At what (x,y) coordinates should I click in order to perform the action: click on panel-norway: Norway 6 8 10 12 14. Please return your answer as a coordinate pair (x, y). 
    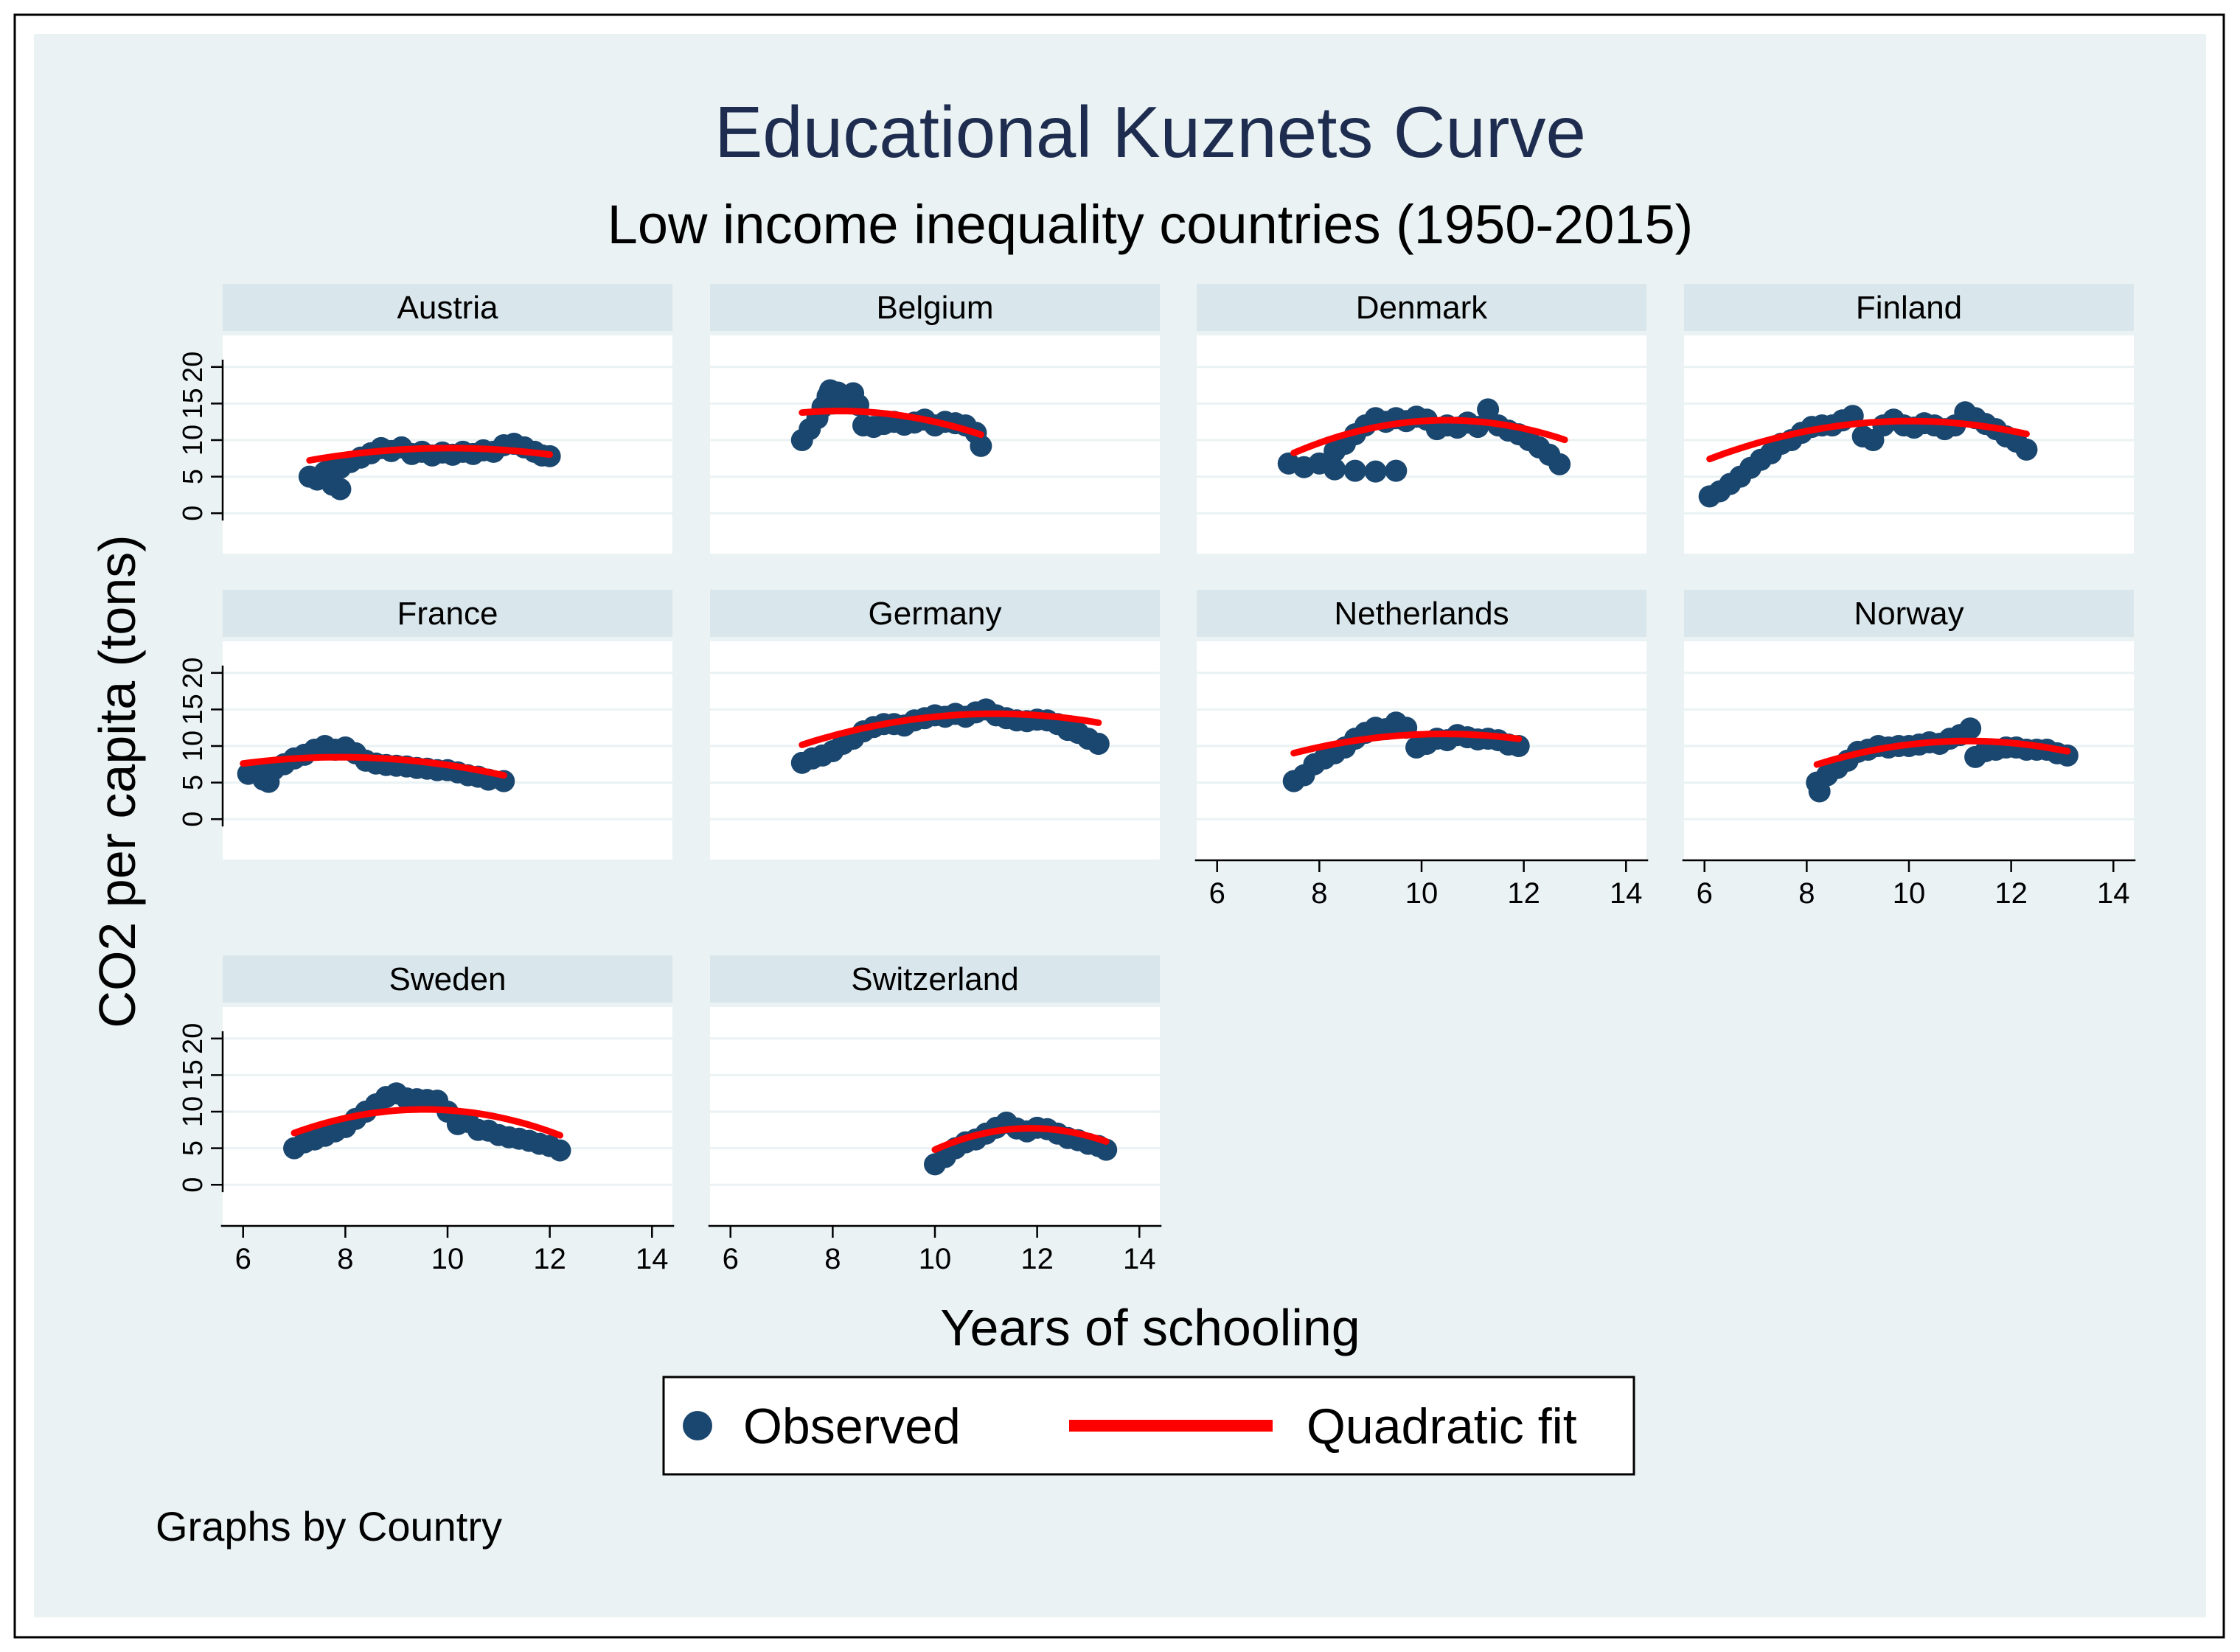
    Looking at the image, I should click on (1909, 750).